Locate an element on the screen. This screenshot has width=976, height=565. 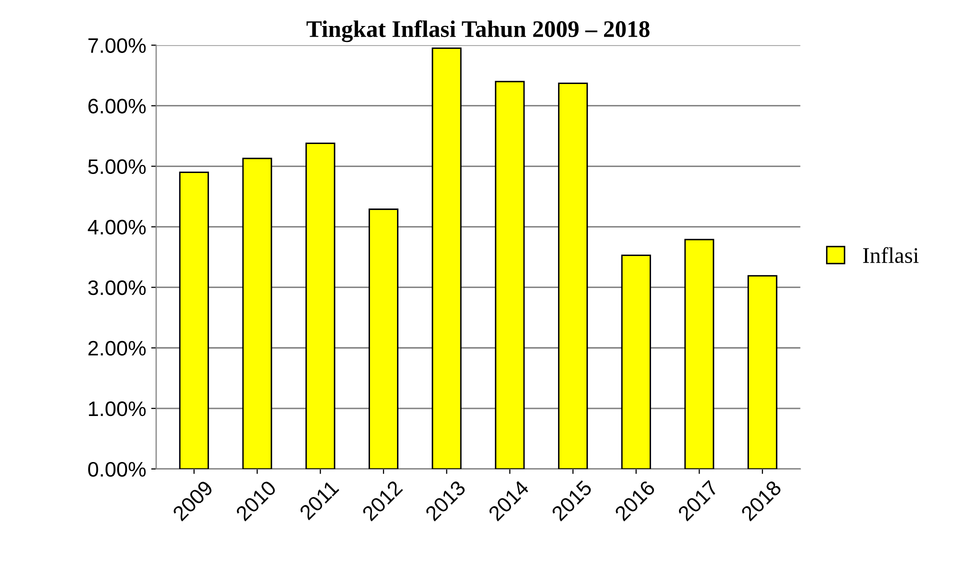
legend-label: Inflasi is located at coordinates (891, 255).